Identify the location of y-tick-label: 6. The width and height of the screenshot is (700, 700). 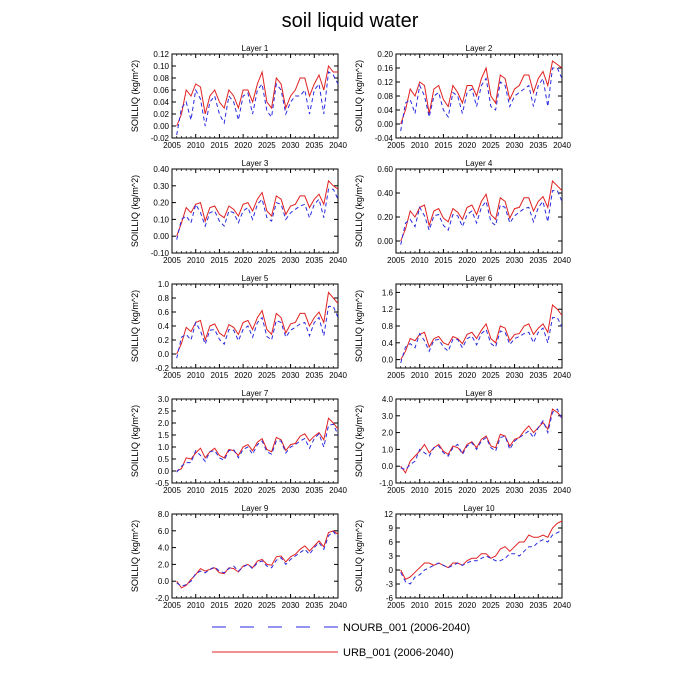
(391, 542).